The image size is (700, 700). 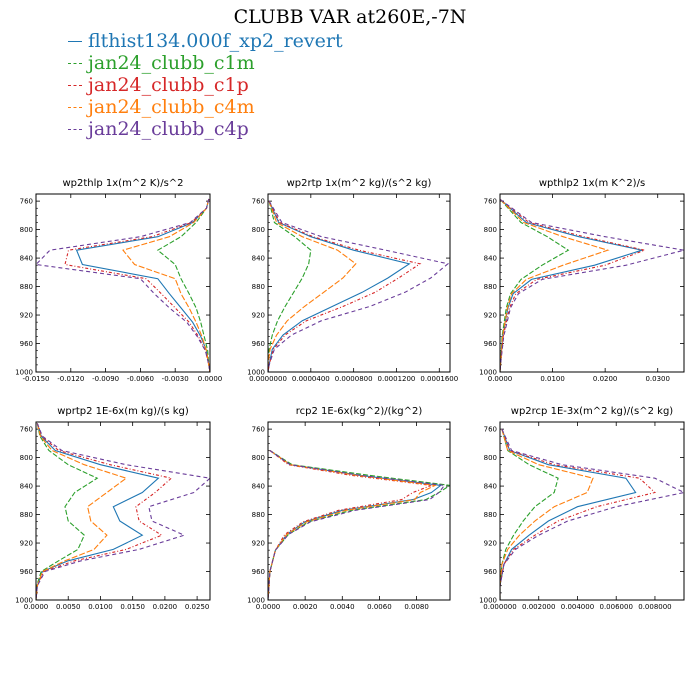 What do you see at coordinates (205, 107) in the screenshot?
I see `legend-item: jan24_clubb_c4m` at bounding box center [205, 107].